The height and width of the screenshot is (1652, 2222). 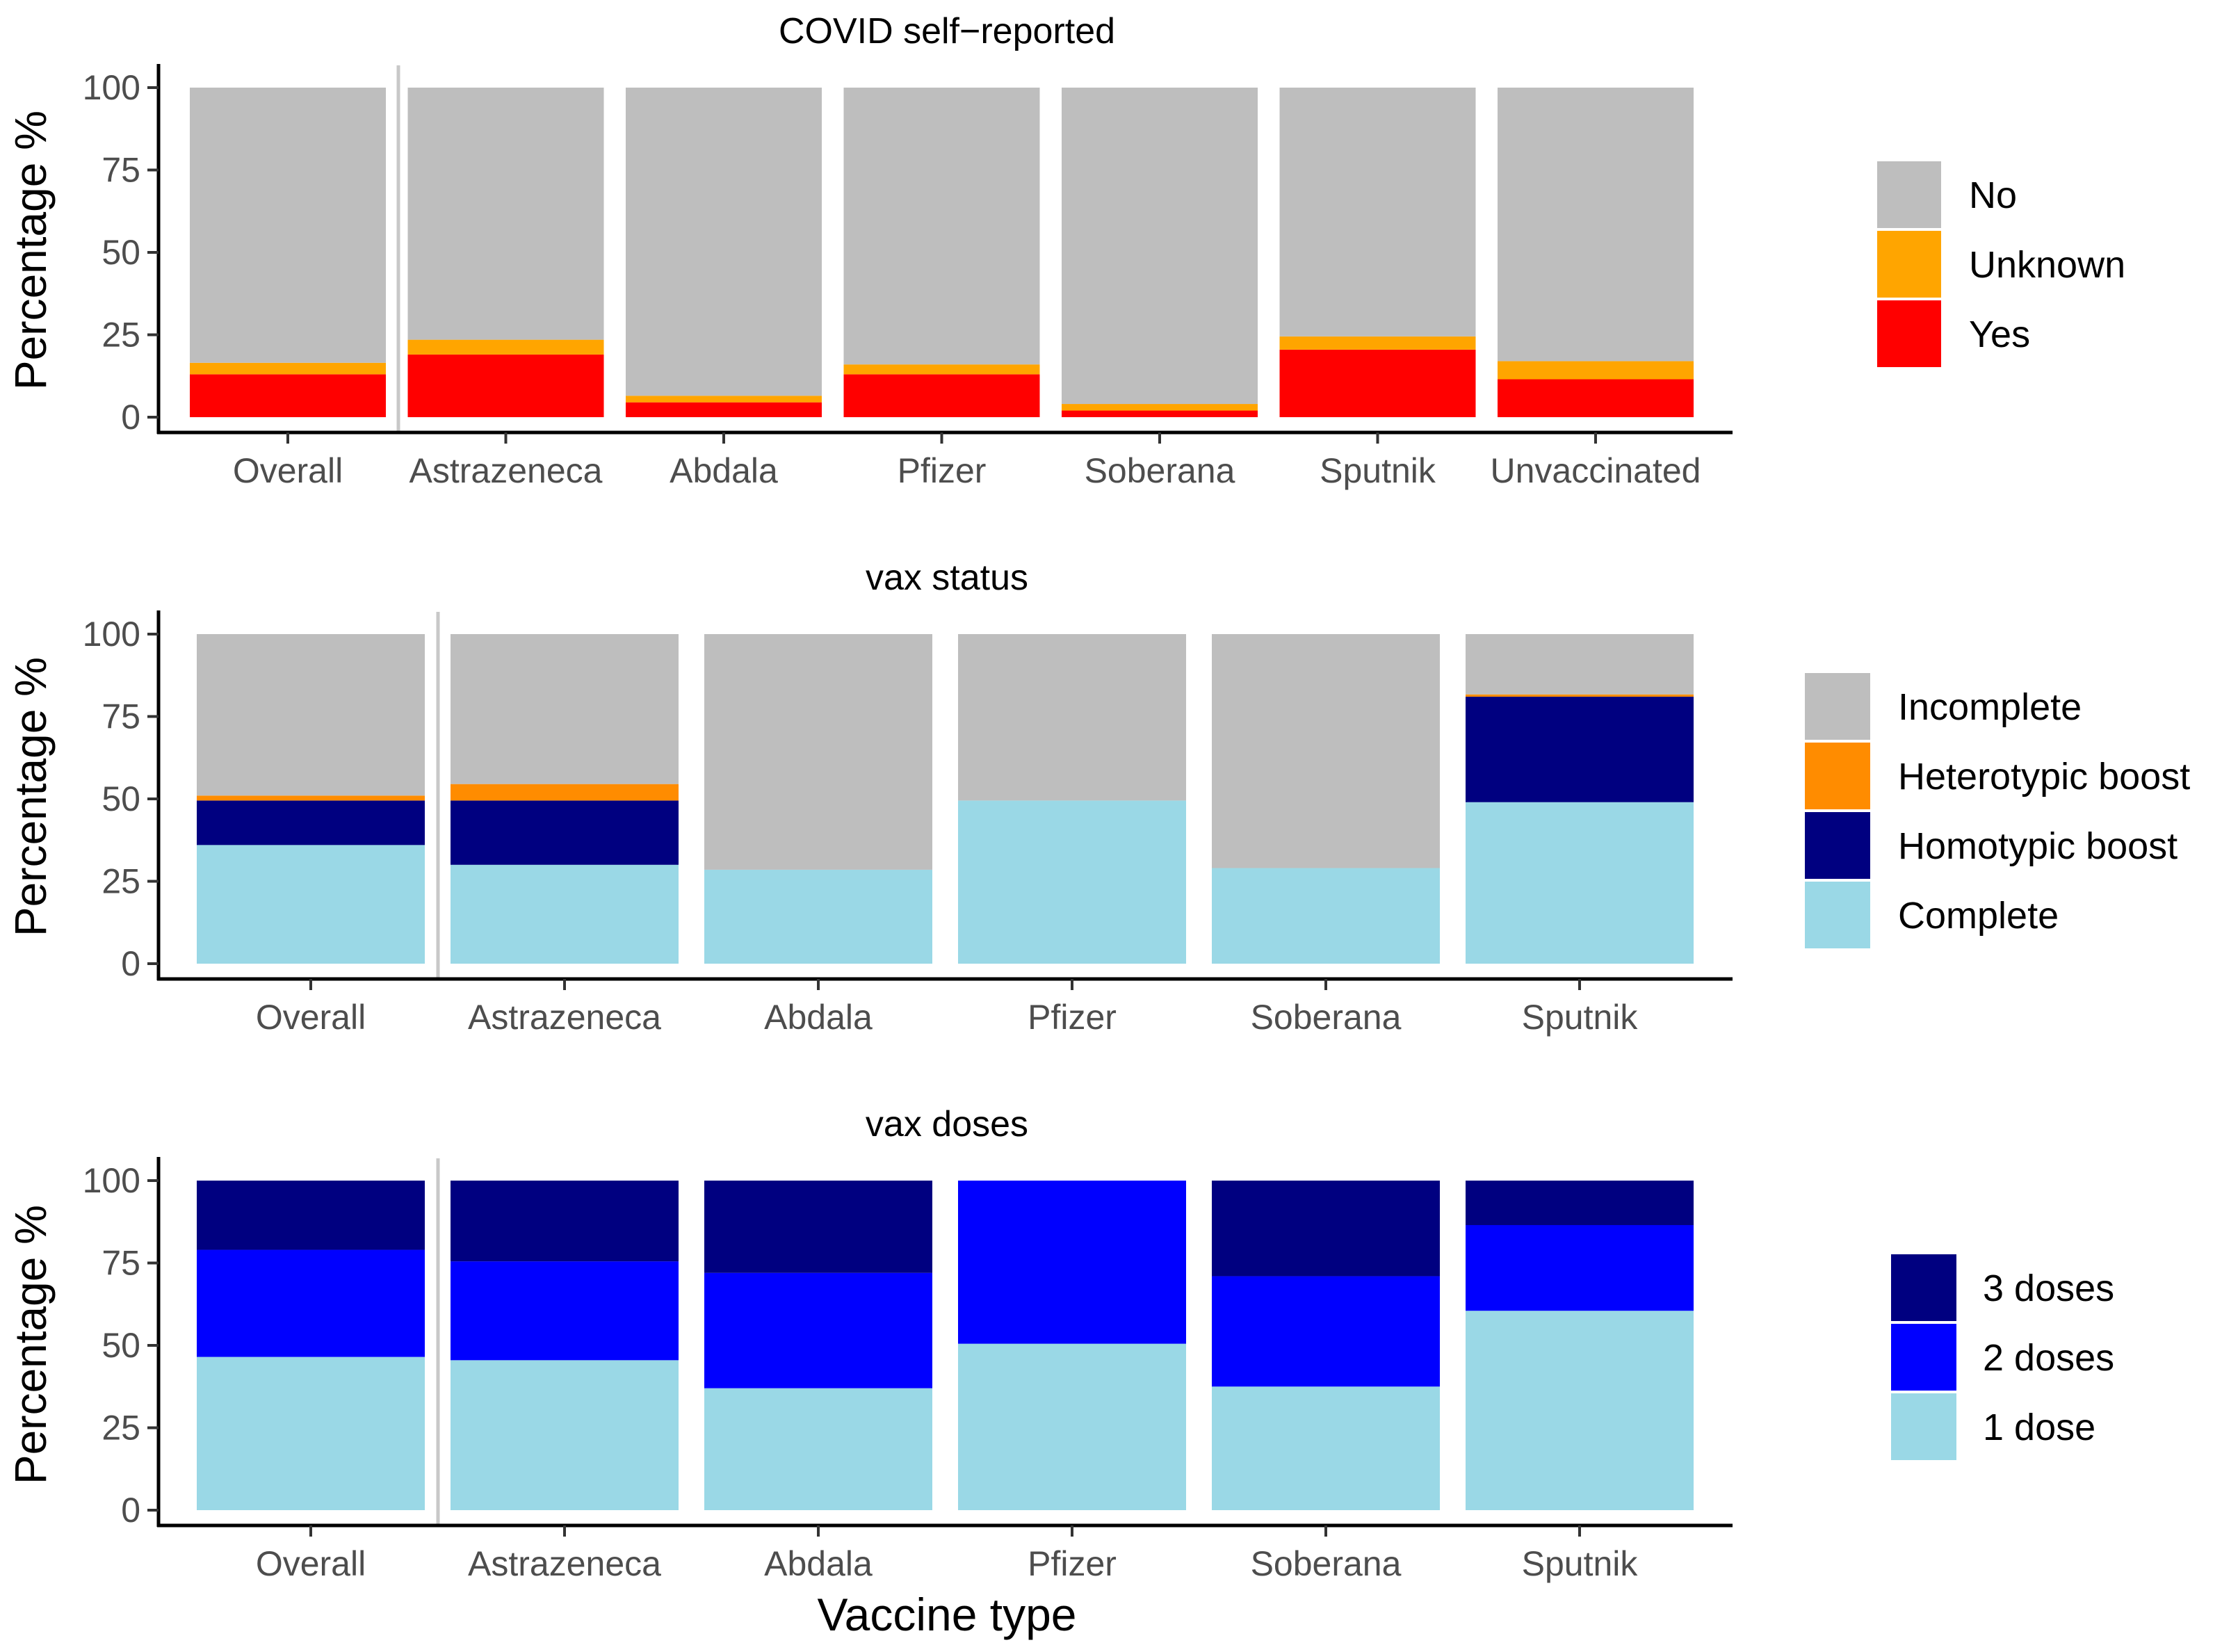 What do you see at coordinates (1596, 225) in the screenshot?
I see `bar-unvaccinated-no` at bounding box center [1596, 225].